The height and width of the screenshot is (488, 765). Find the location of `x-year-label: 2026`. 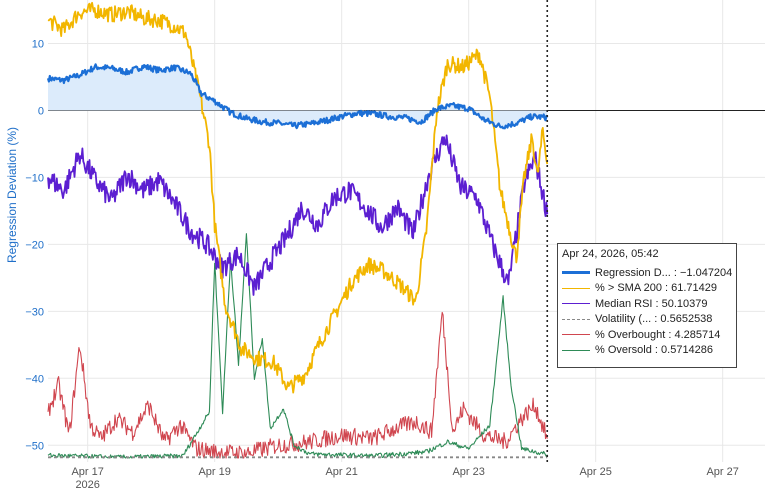

x-year-label: 2026 is located at coordinates (87, 483).